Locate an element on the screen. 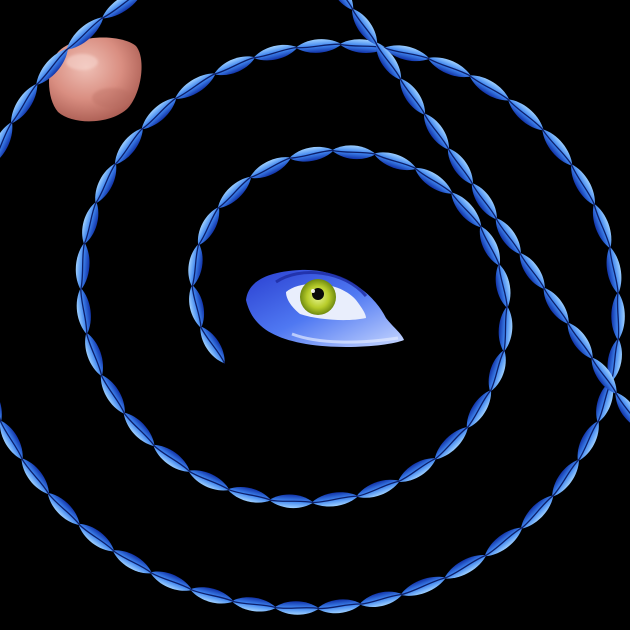  pink-moon is located at coordinates (95, 79).